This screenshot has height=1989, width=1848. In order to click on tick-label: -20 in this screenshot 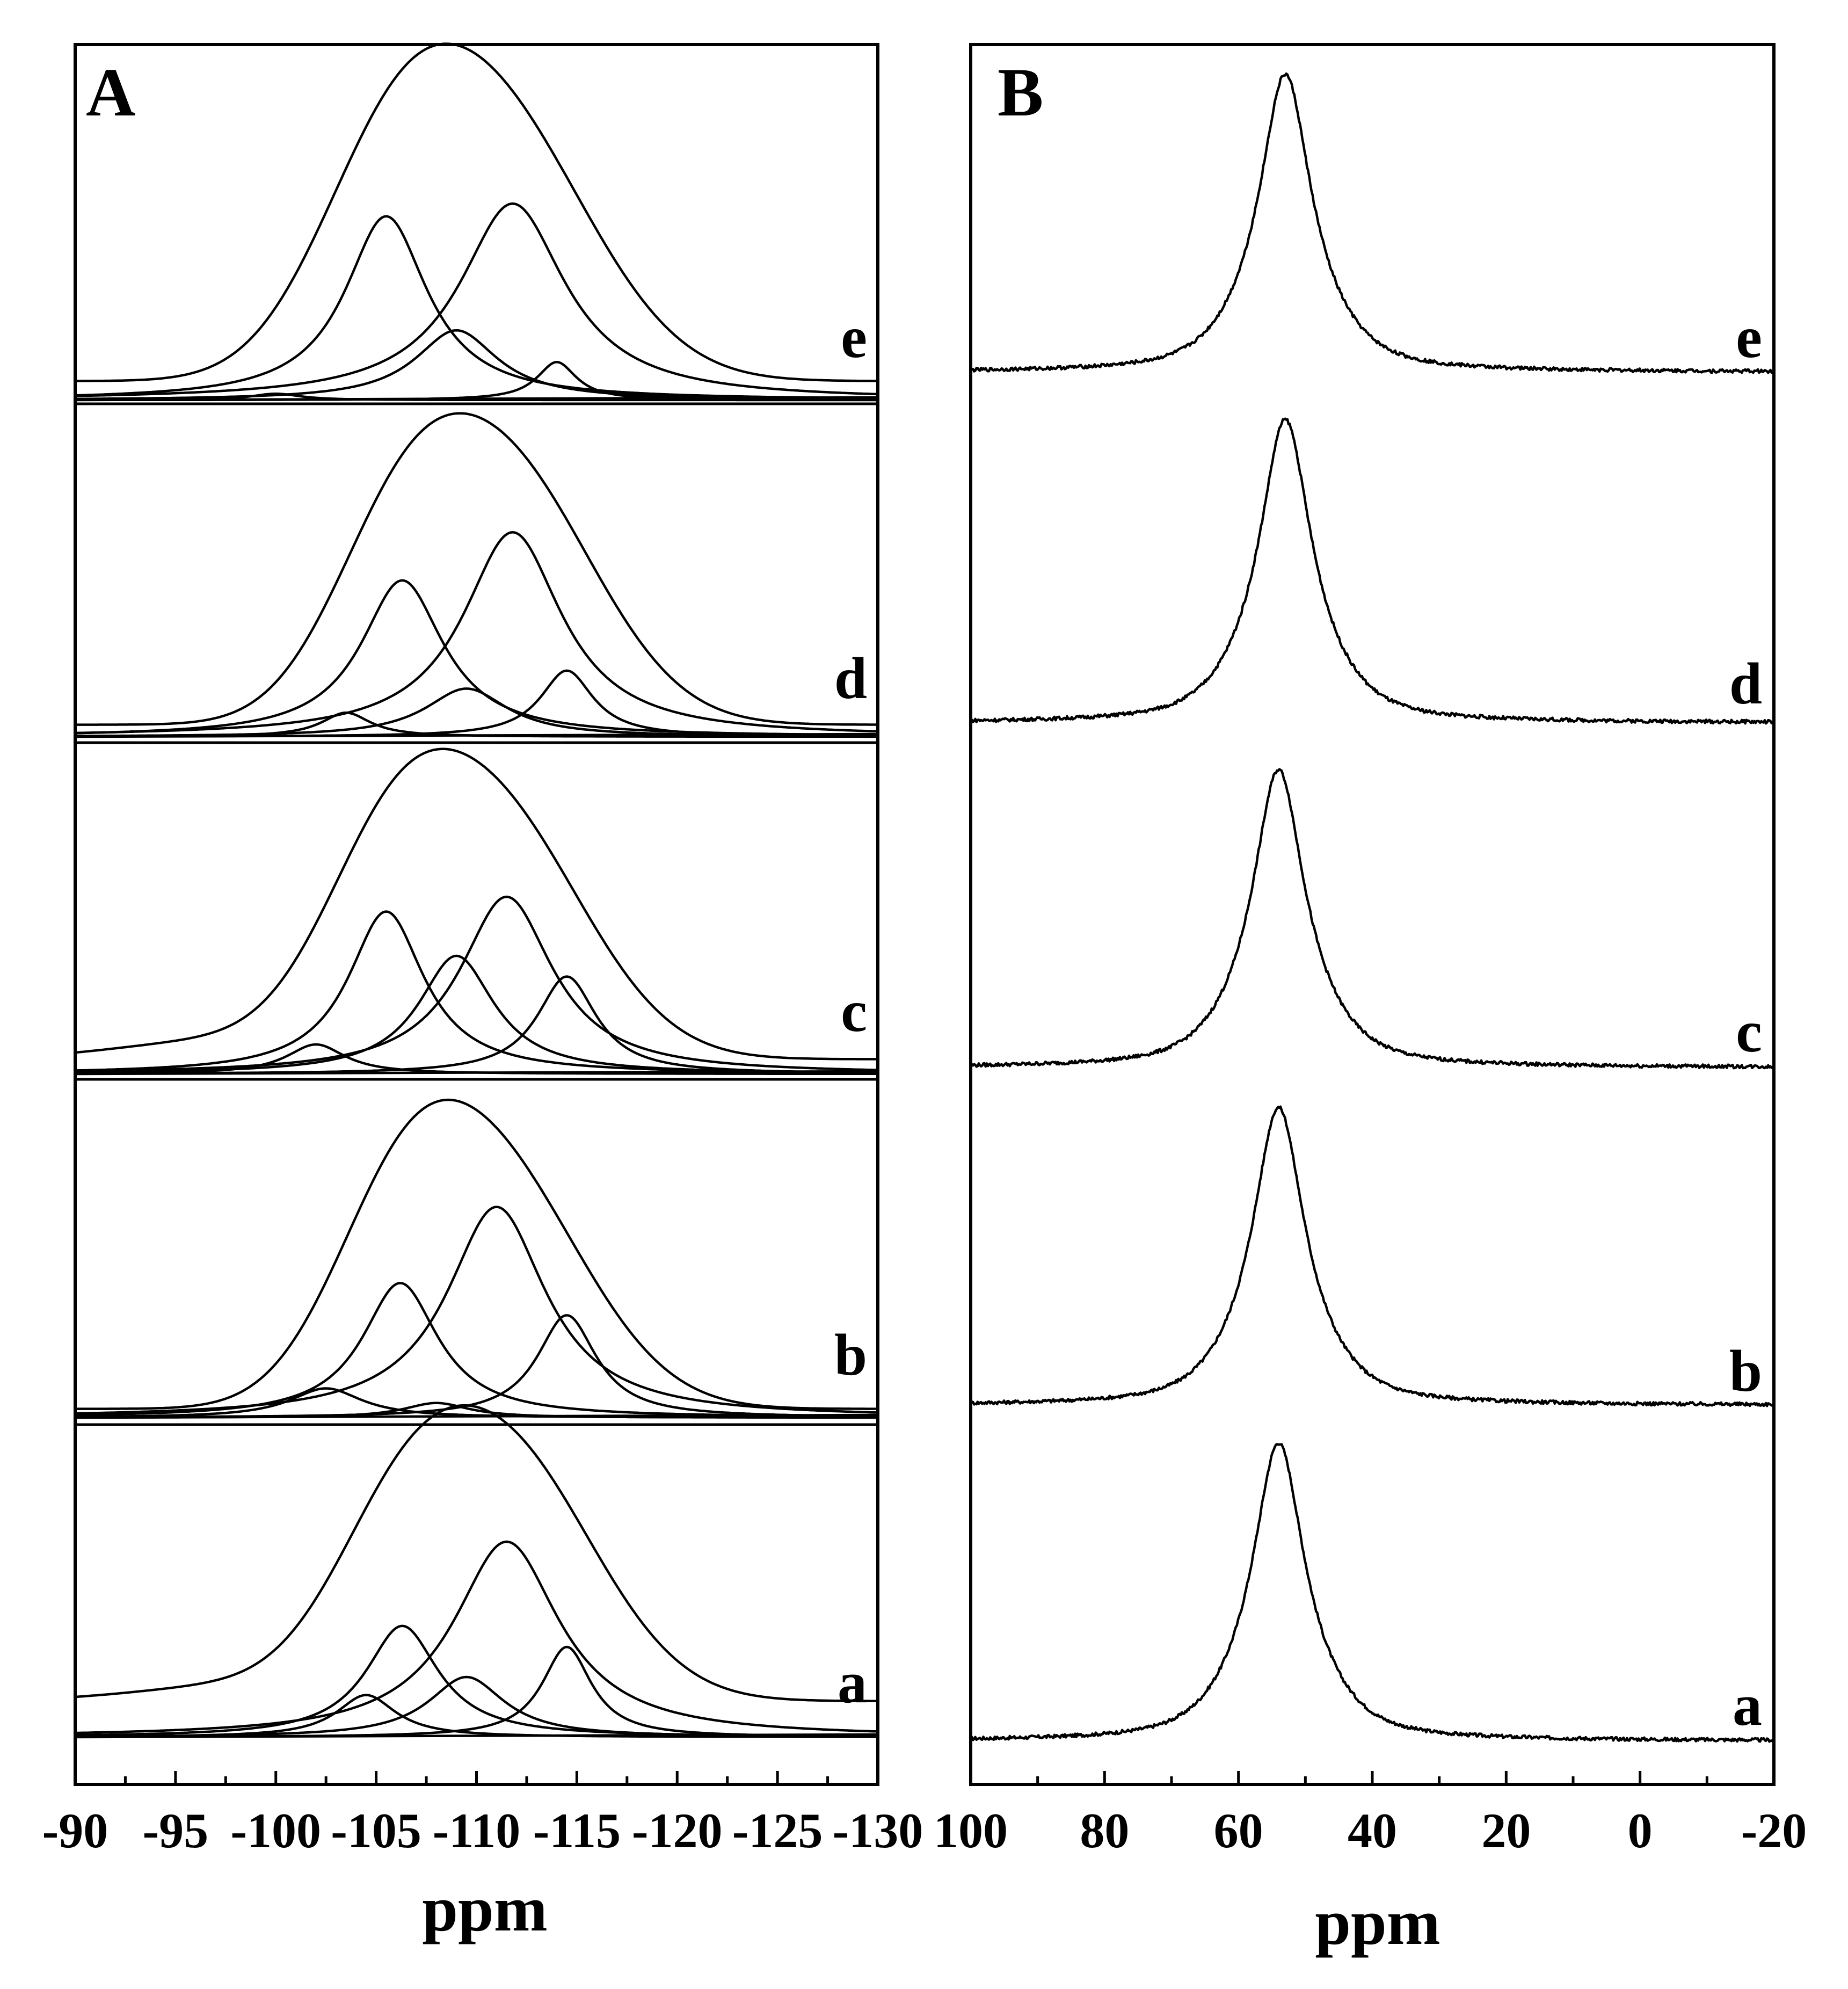, I will do `click(1774, 1830)`.